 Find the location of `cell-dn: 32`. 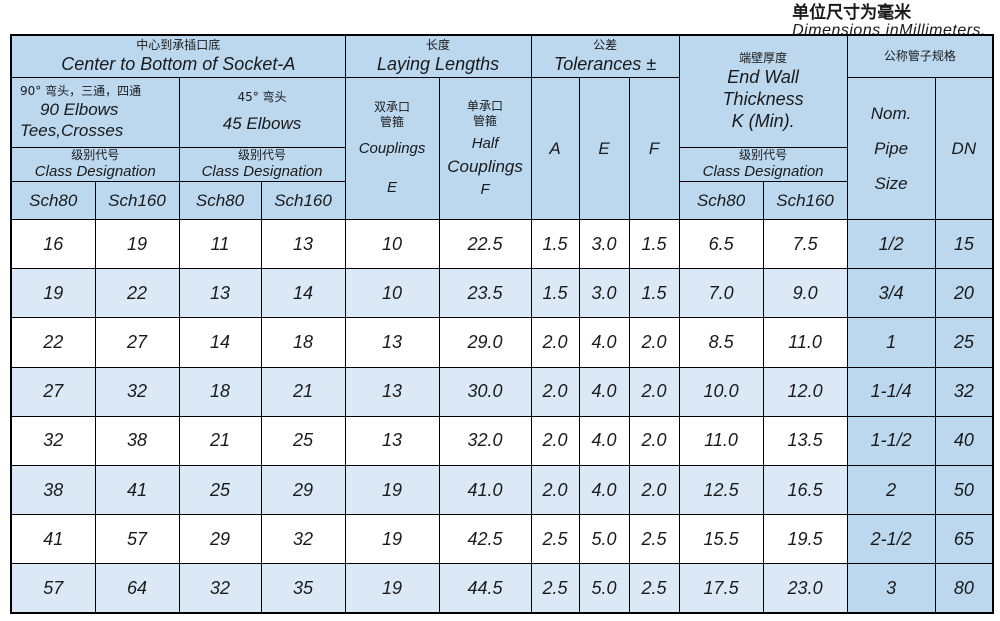

cell-dn: 32 is located at coordinates (964, 391).